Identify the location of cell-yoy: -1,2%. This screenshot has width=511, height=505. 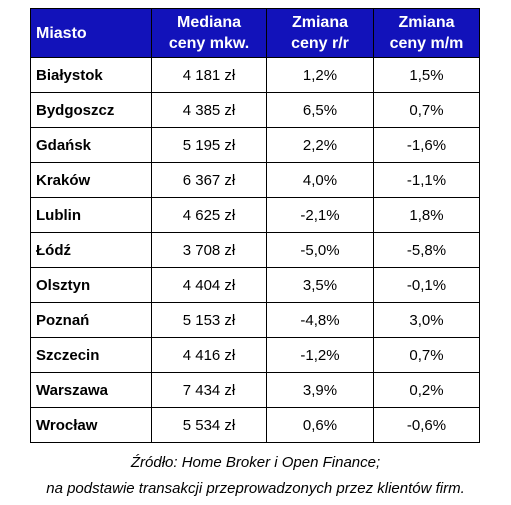
(320, 355).